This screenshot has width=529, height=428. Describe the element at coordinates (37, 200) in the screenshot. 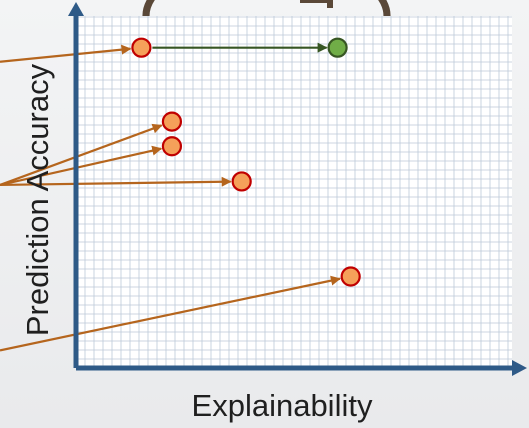

I see `y-axis-label: Prediction Accuracy` at that location.